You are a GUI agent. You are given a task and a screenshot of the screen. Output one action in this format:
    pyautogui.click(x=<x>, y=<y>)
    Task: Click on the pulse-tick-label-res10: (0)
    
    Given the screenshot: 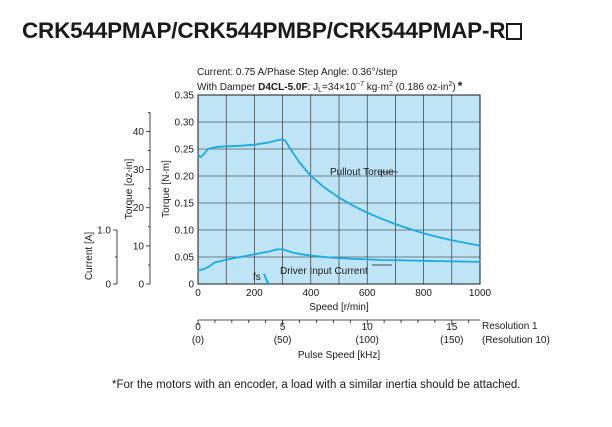 What is the action you would take?
    pyautogui.click(x=198, y=340)
    